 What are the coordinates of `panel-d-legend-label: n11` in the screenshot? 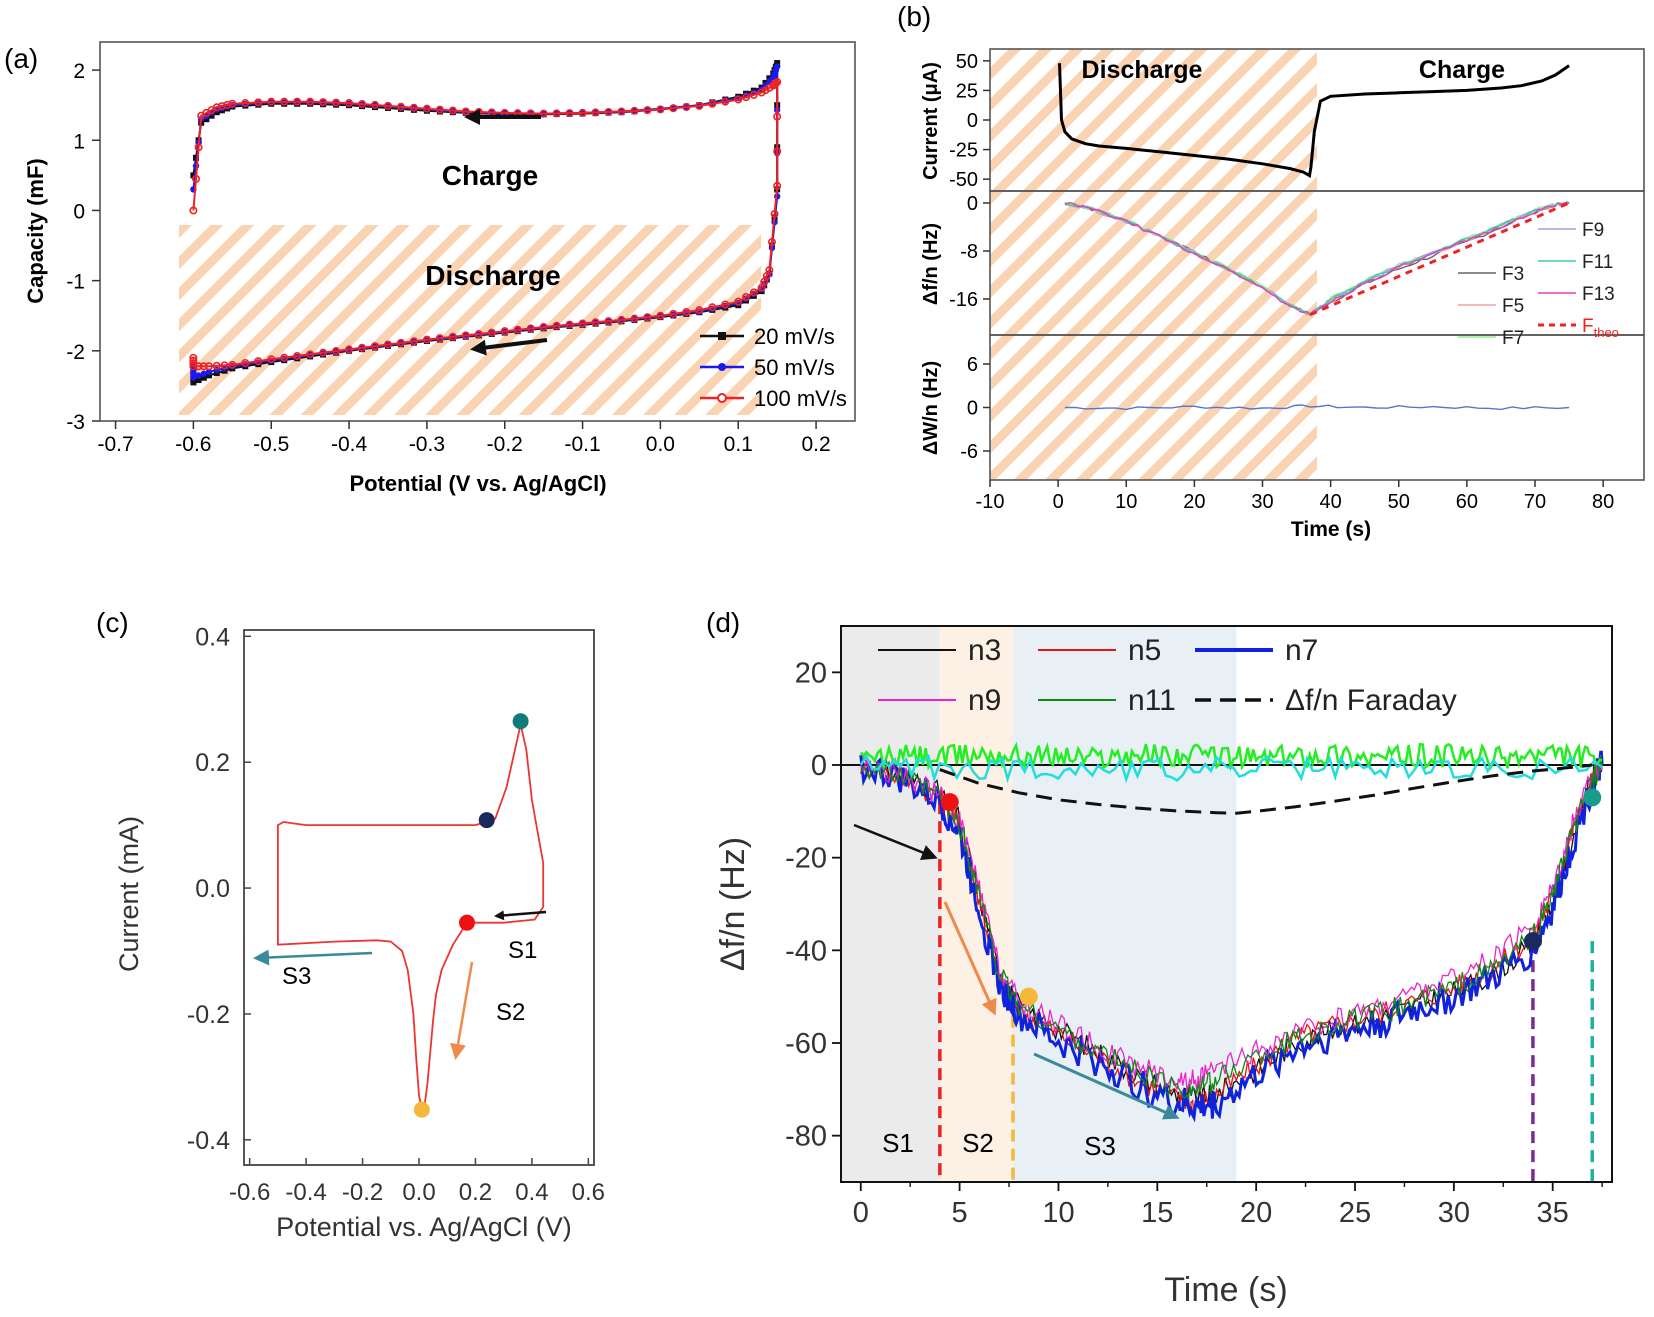 It's located at (1152, 700).